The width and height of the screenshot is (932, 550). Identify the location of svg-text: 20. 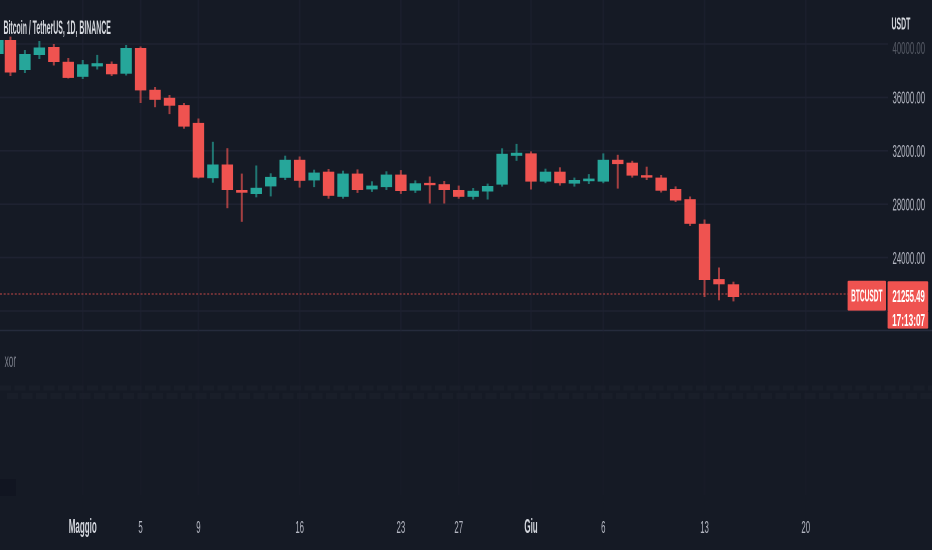
(805, 526).